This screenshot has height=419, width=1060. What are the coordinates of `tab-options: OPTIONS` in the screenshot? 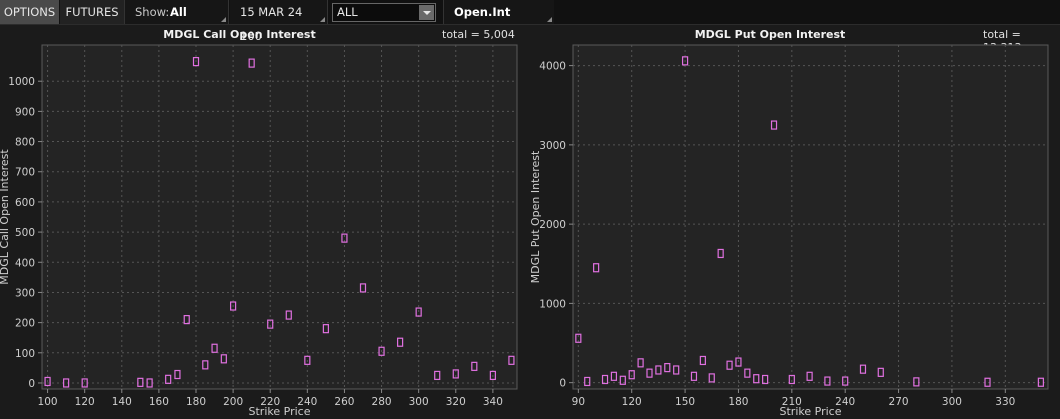 It's located at (29, 12).